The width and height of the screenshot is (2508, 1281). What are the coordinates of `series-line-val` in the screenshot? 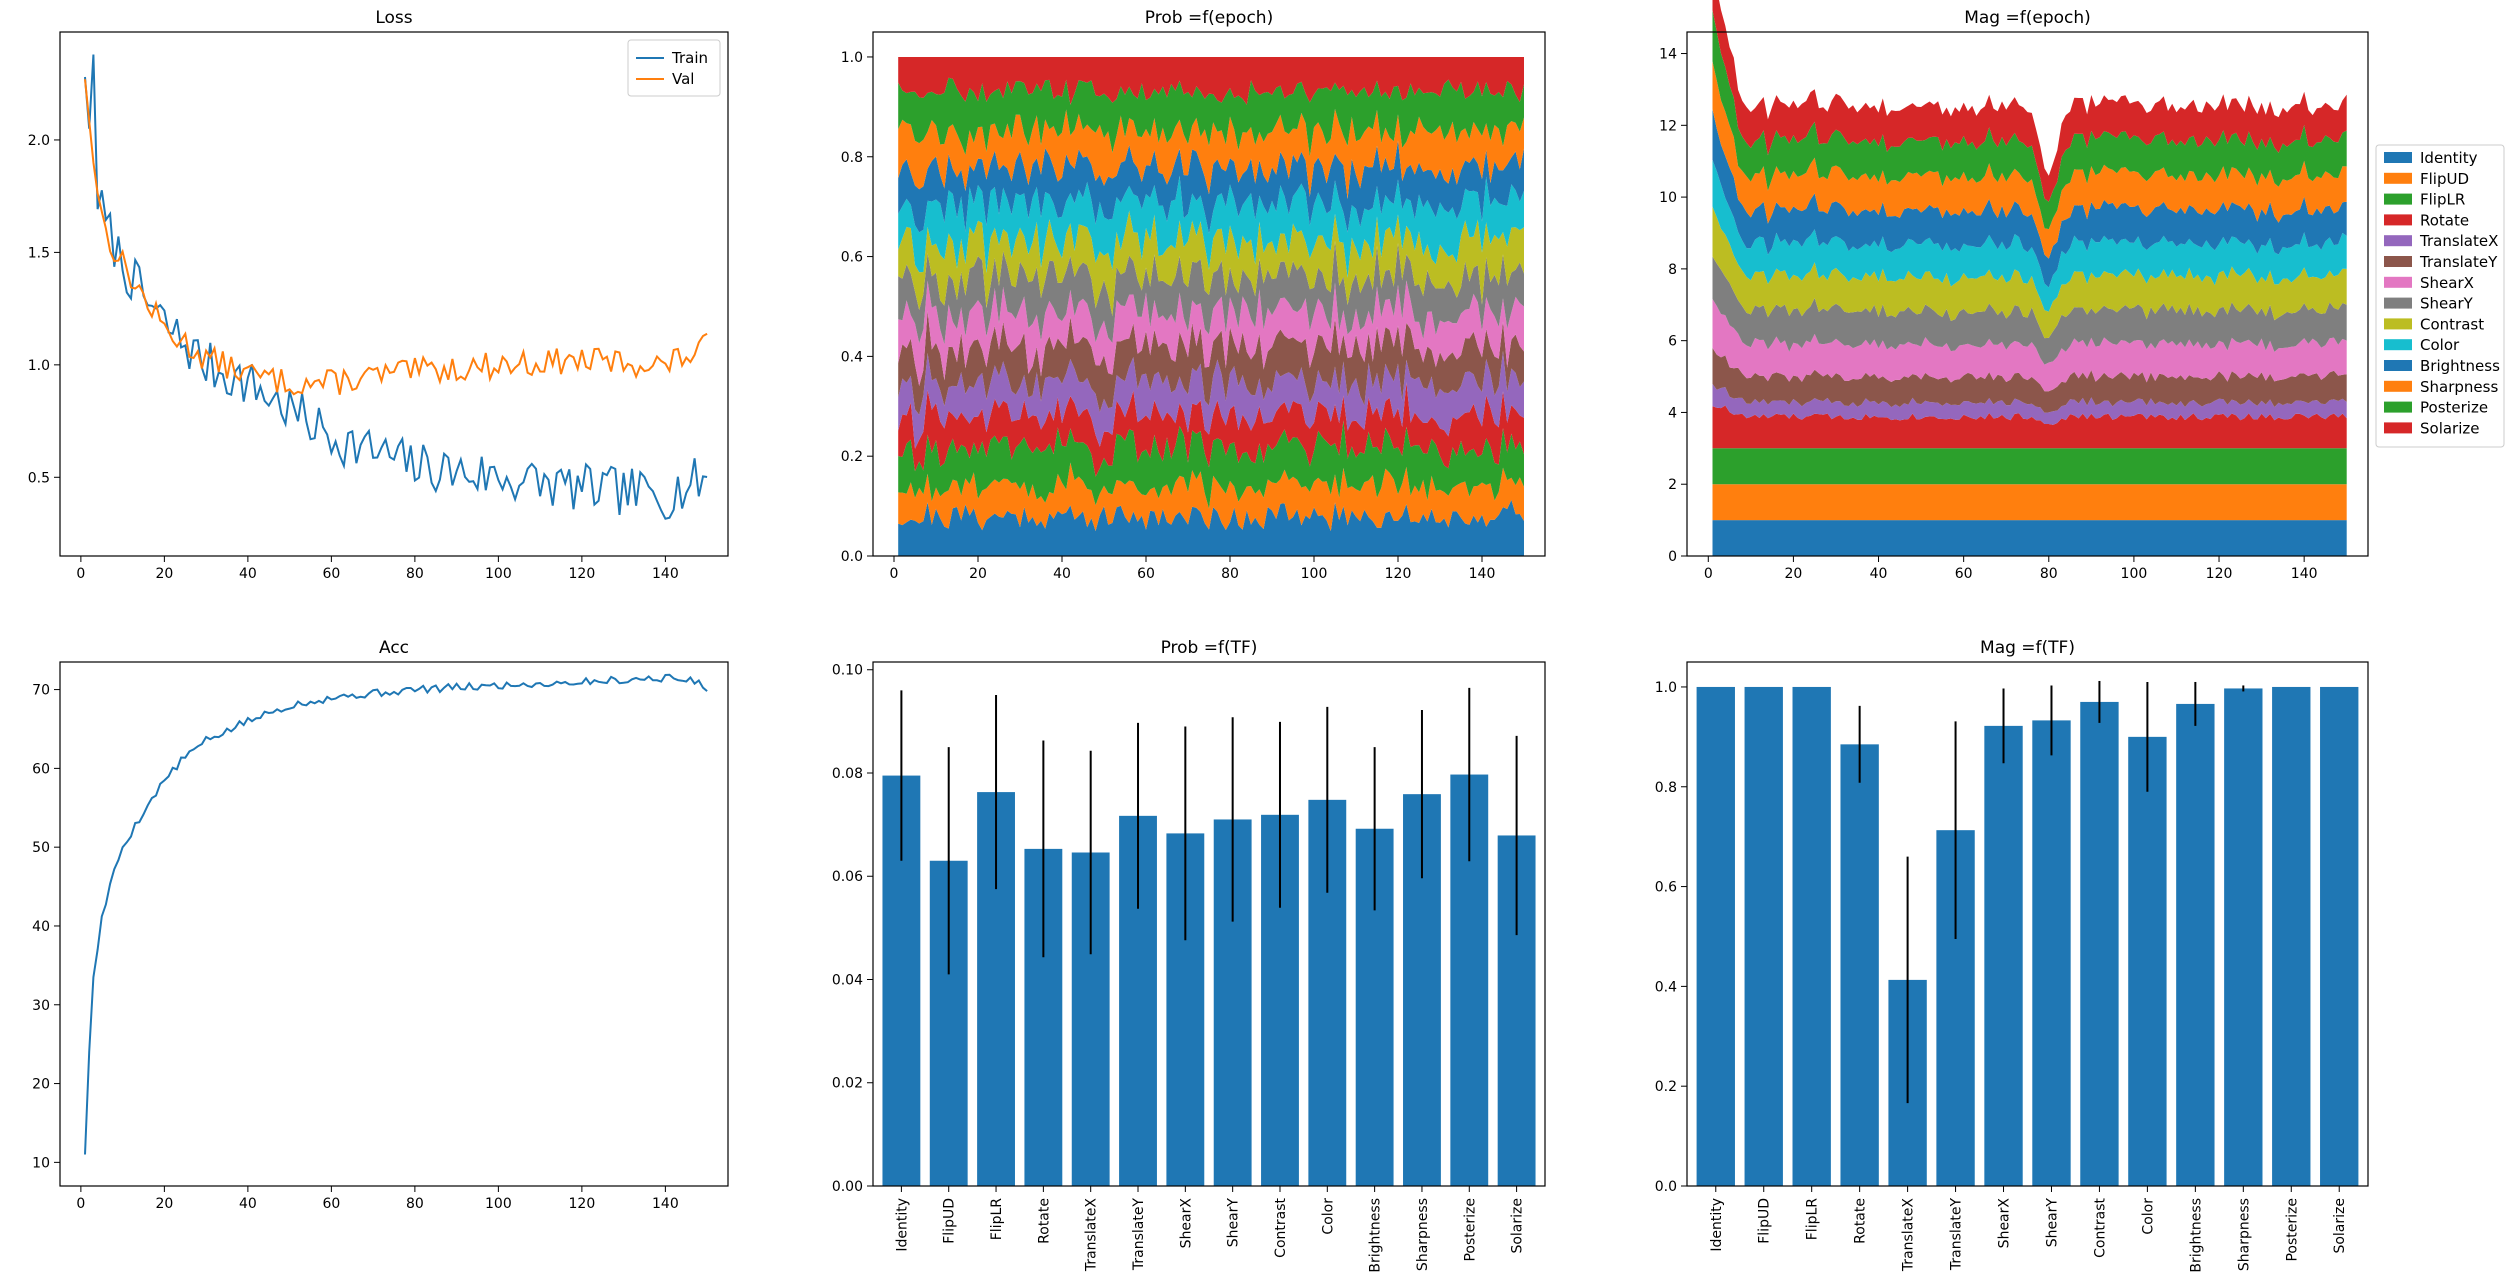 It's located at (396, 237).